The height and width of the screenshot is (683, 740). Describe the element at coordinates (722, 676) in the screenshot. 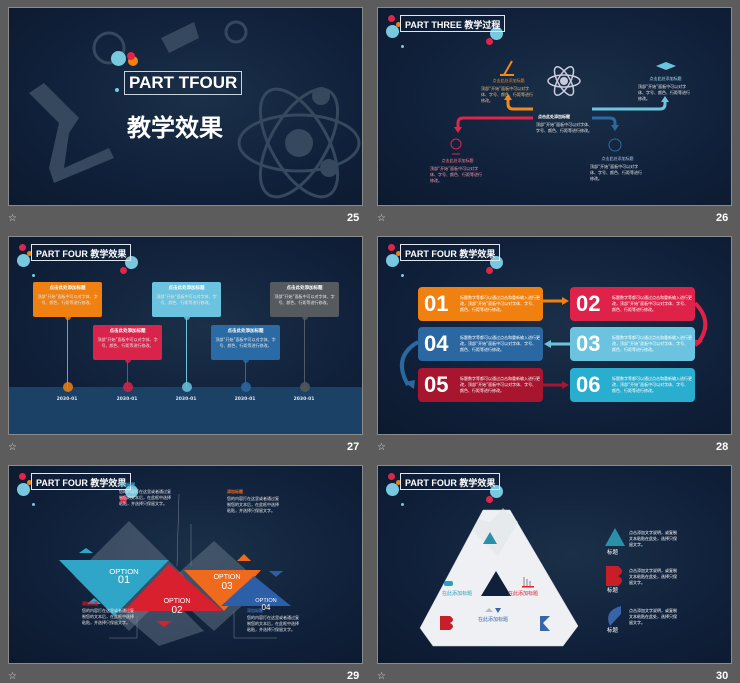

I see `slide-number: 30` at that location.